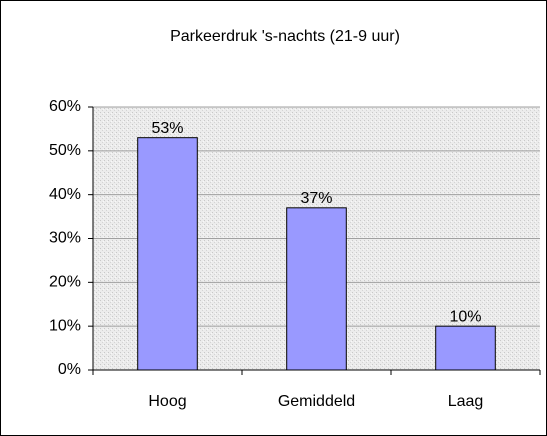 Image resolution: width=547 pixels, height=436 pixels. What do you see at coordinates (65, 150) in the screenshot?
I see `y-tick-label: 50%` at bounding box center [65, 150].